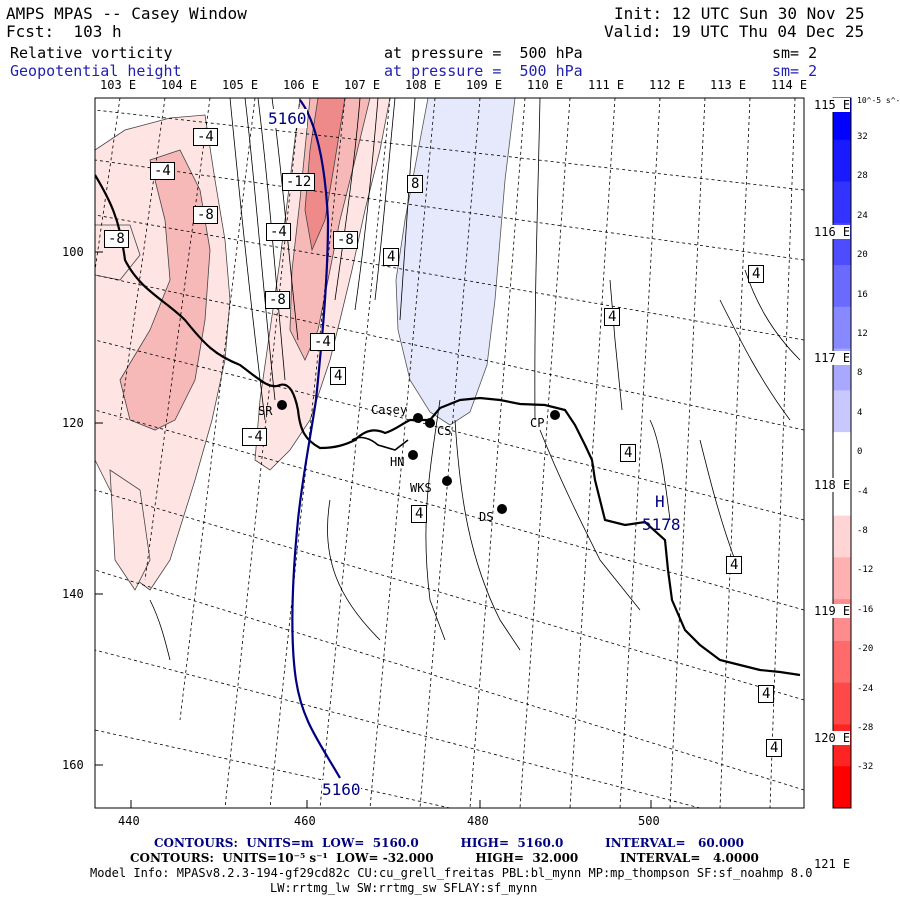  Describe the element at coordinates (862, 531) in the screenshot. I see `colorbar-tick: -8` at that location.